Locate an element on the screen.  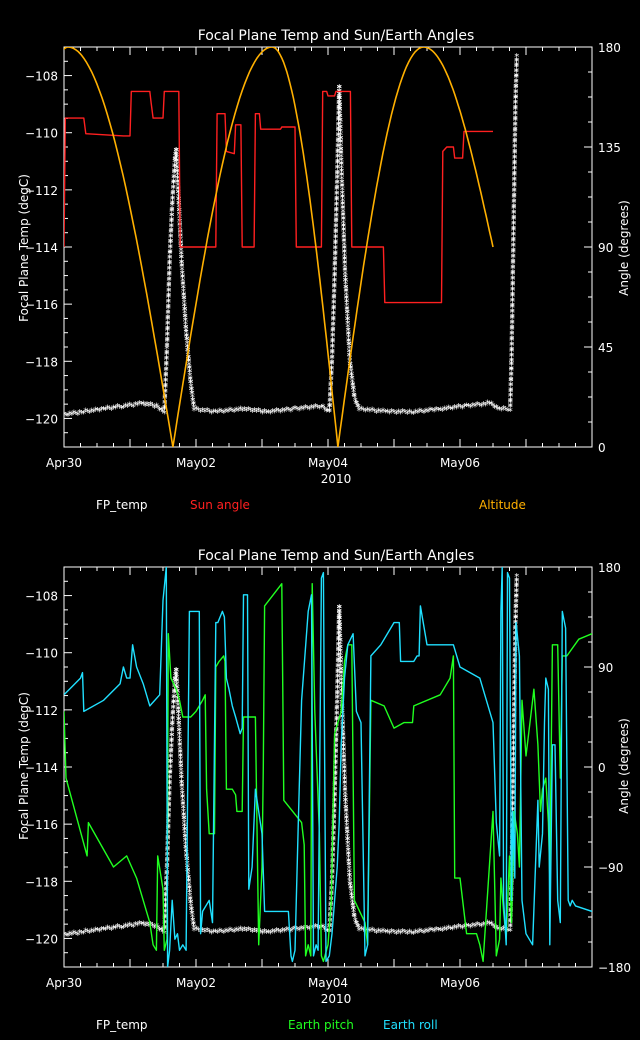
y-tick-label: −114 is located at coordinates (41, 768).